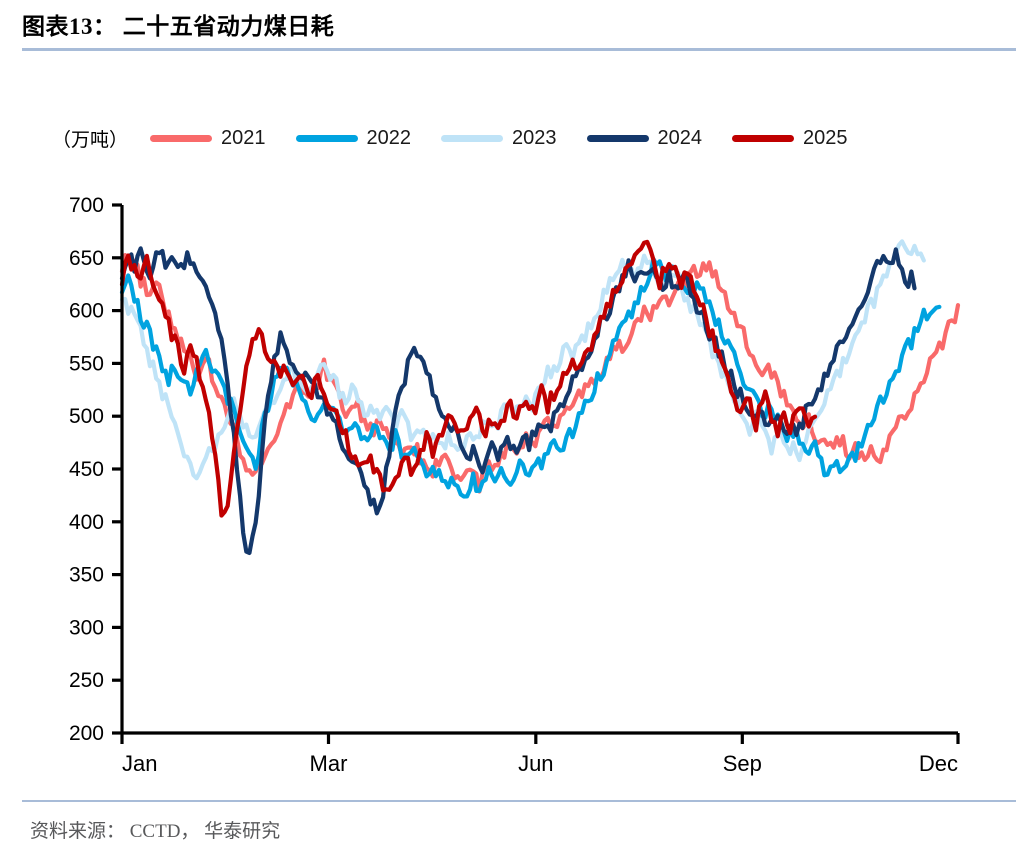 This screenshot has height=852, width=1036. Describe the element at coordinates (86, 680) in the screenshot. I see `y-tick-label: 250` at that location.